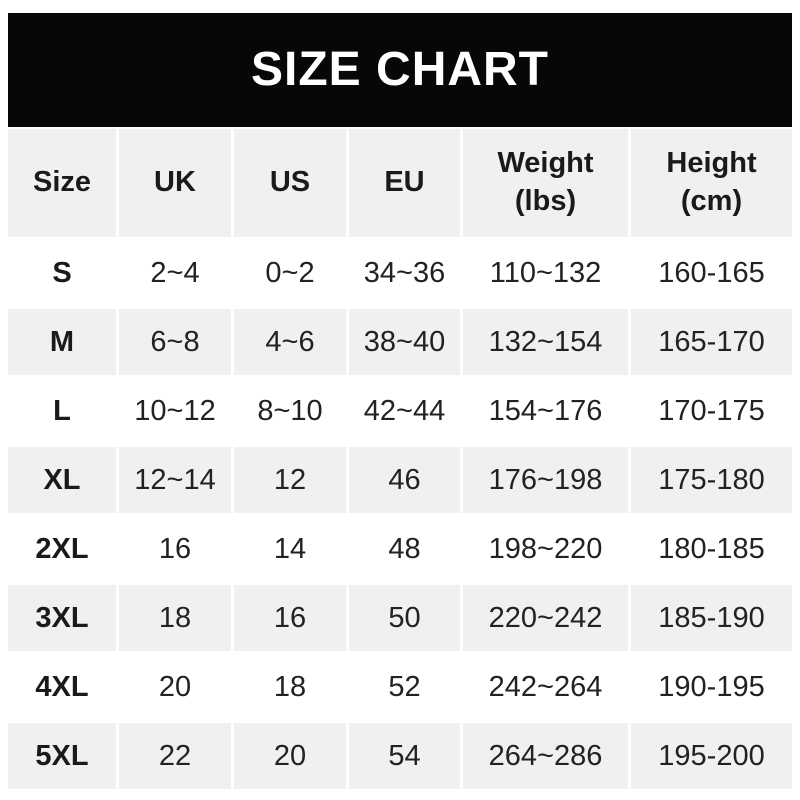  Describe the element at coordinates (62, 687) in the screenshot. I see `cell-size: 4XL` at that location.